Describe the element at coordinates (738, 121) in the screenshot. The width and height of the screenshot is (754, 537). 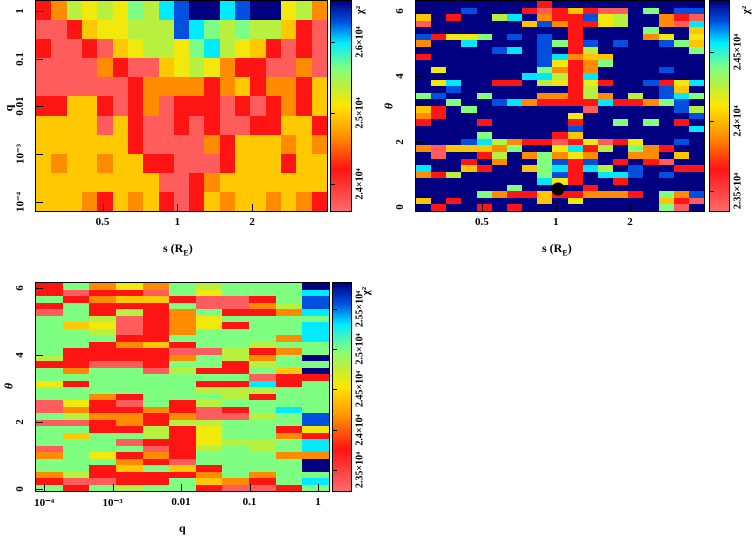
I see `colorbar-tick-label: 2.4×10⁴` at that location.